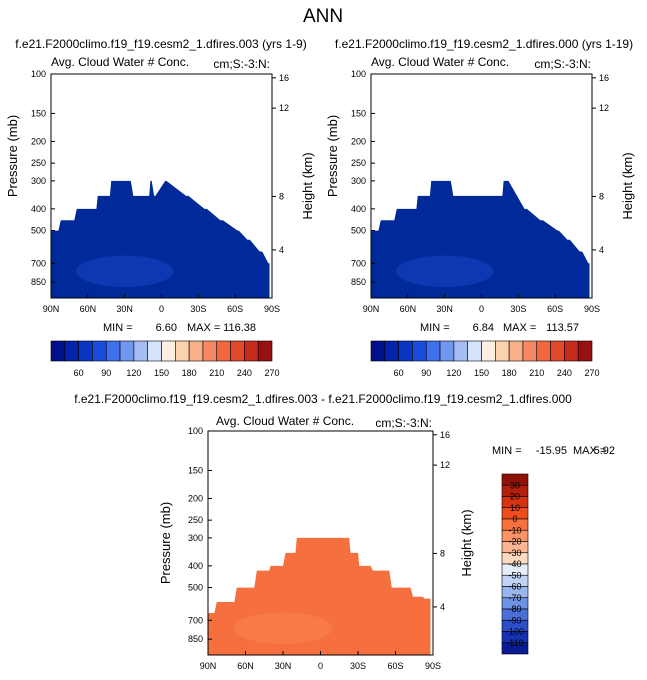 The width and height of the screenshot is (647, 680). Describe the element at coordinates (518, 309) in the screenshot. I see `x-tick-label: 30S` at that location.